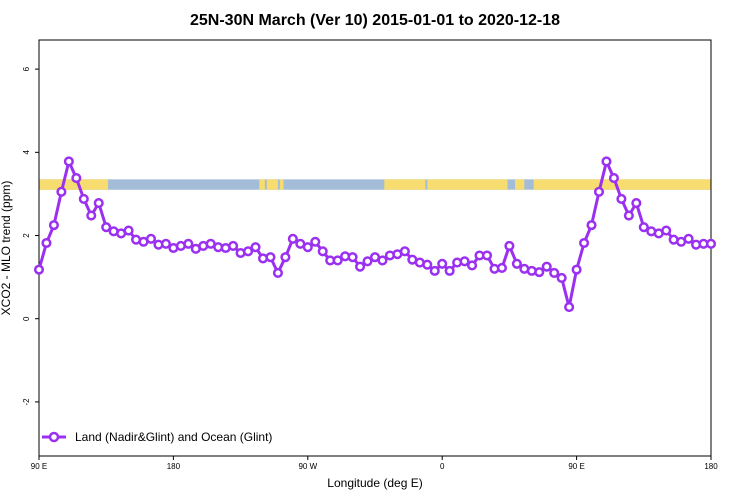 The image size is (750, 500). I want to click on y-axis: -2 0 2 4 6, so click(30, 235).